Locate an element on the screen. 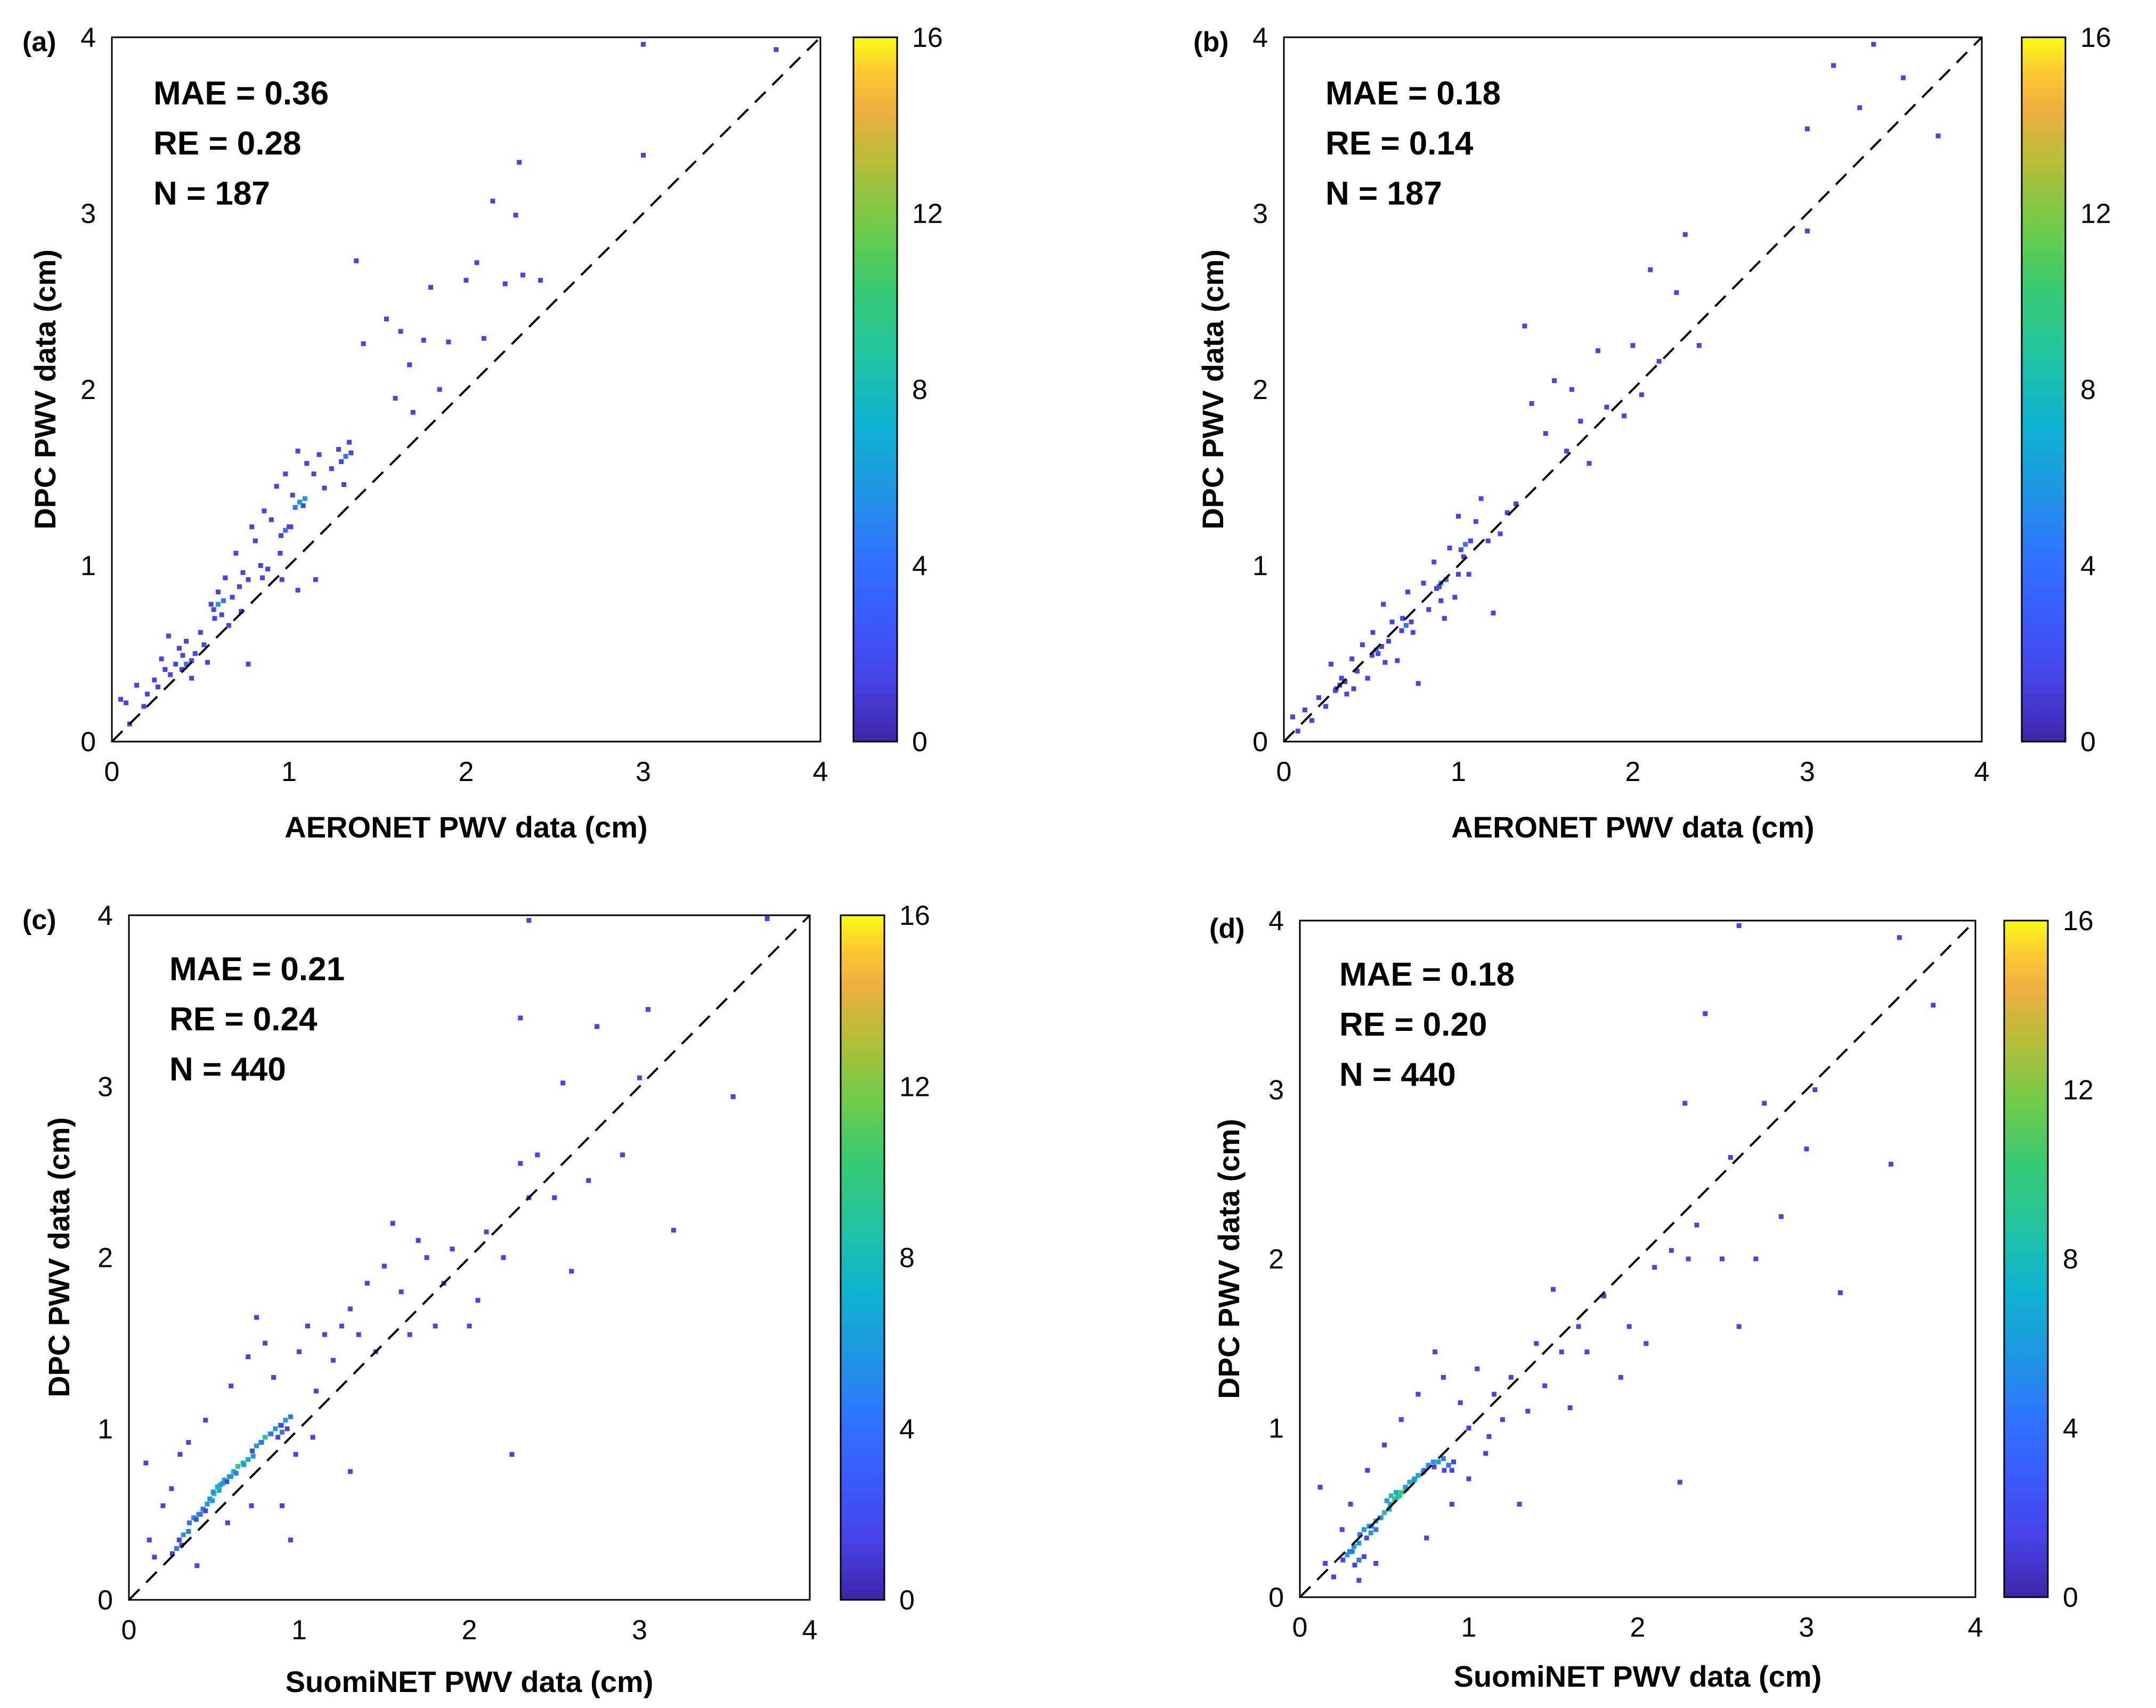 The width and height of the screenshot is (2156, 1708). panel-c-x-ticks: 0 1 2 3 4 is located at coordinates (469, 1630).